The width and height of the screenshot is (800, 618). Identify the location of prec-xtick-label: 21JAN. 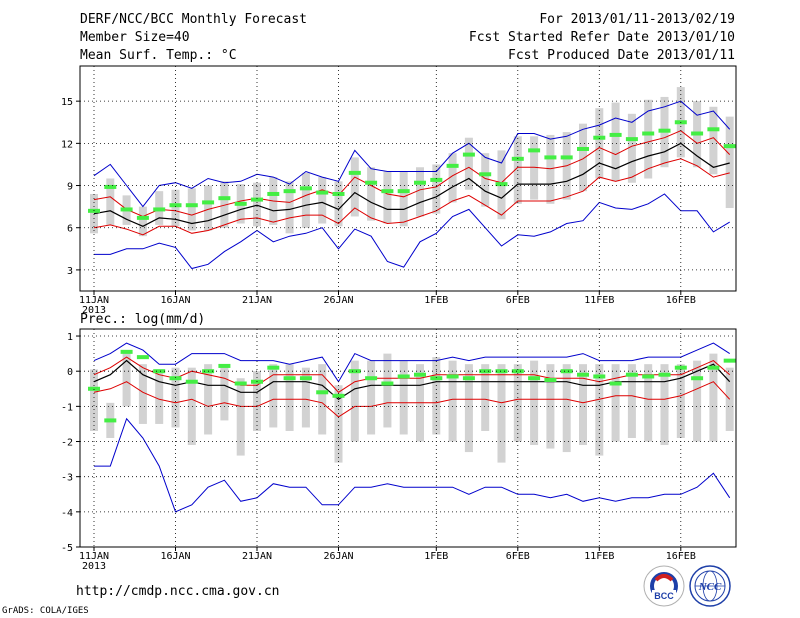
(257, 556).